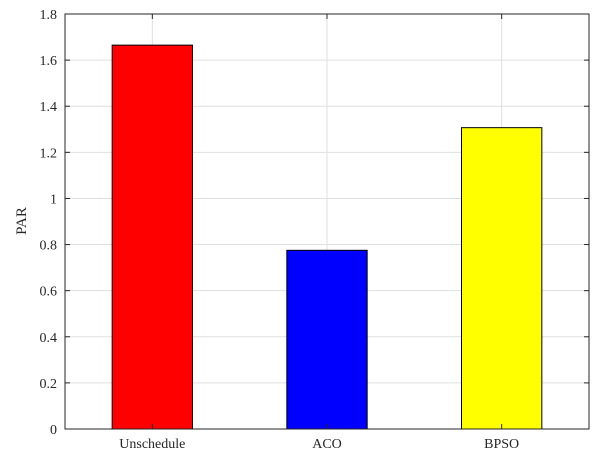  I want to click on y-tick-label: 0, so click(53, 430).